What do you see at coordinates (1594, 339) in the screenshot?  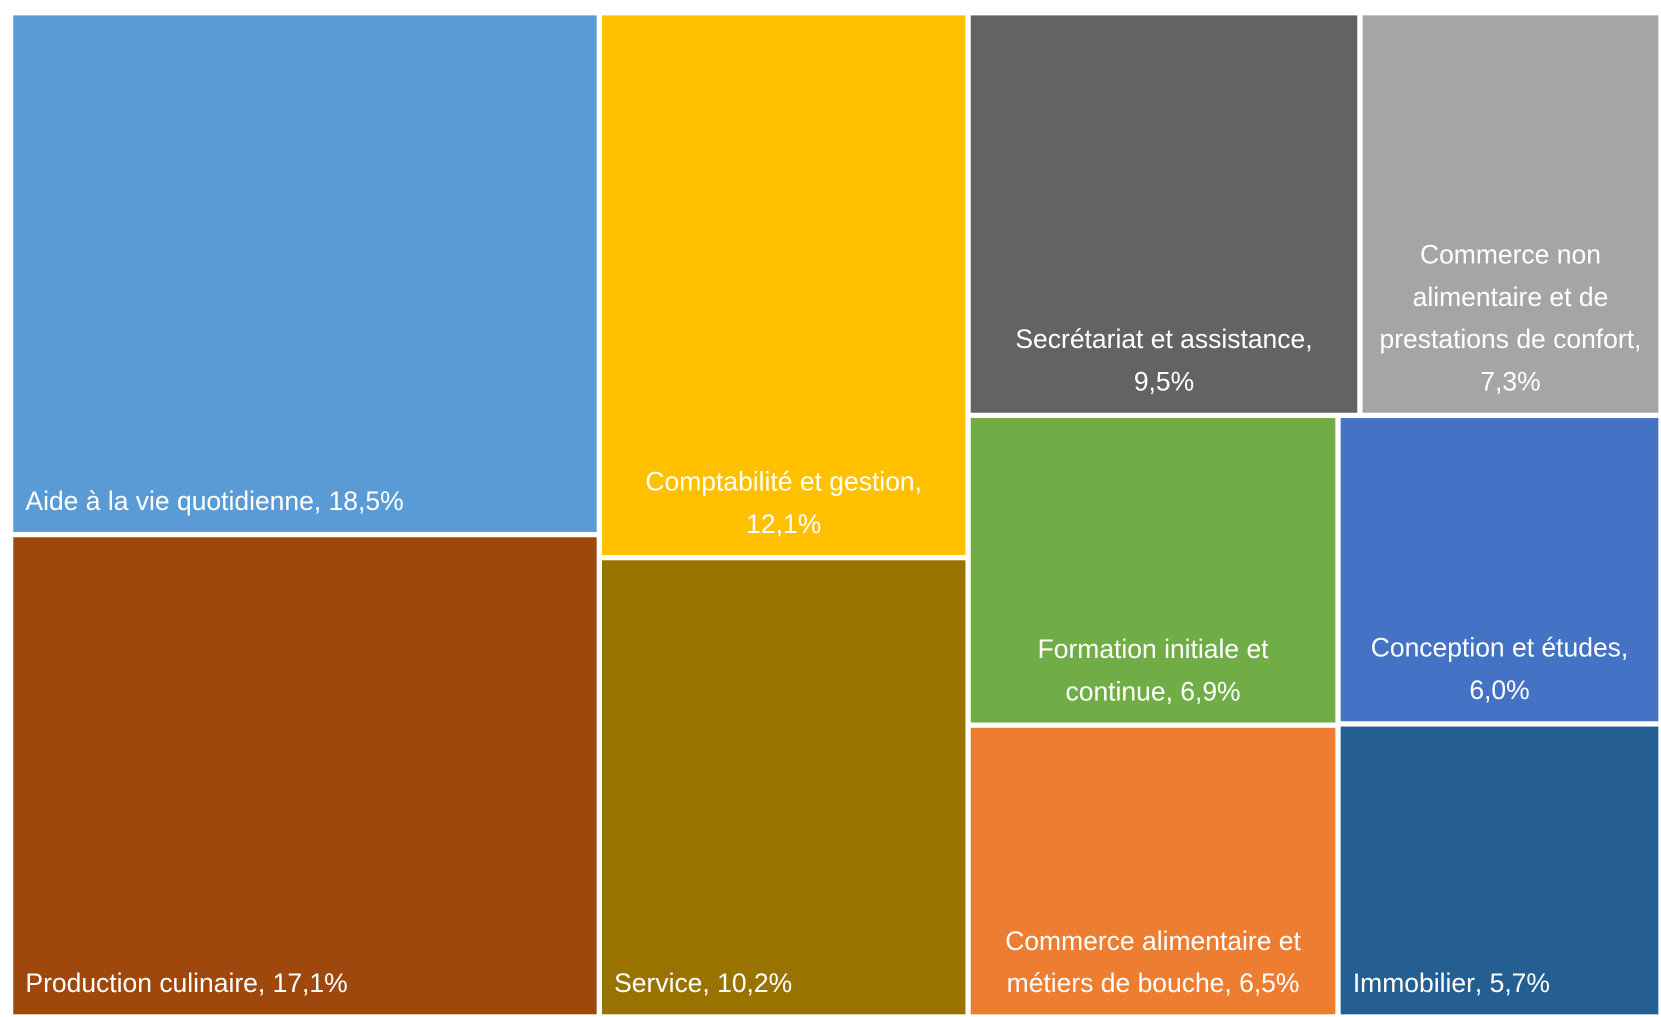 I see `category-label-part: confort` at bounding box center [1594, 339].